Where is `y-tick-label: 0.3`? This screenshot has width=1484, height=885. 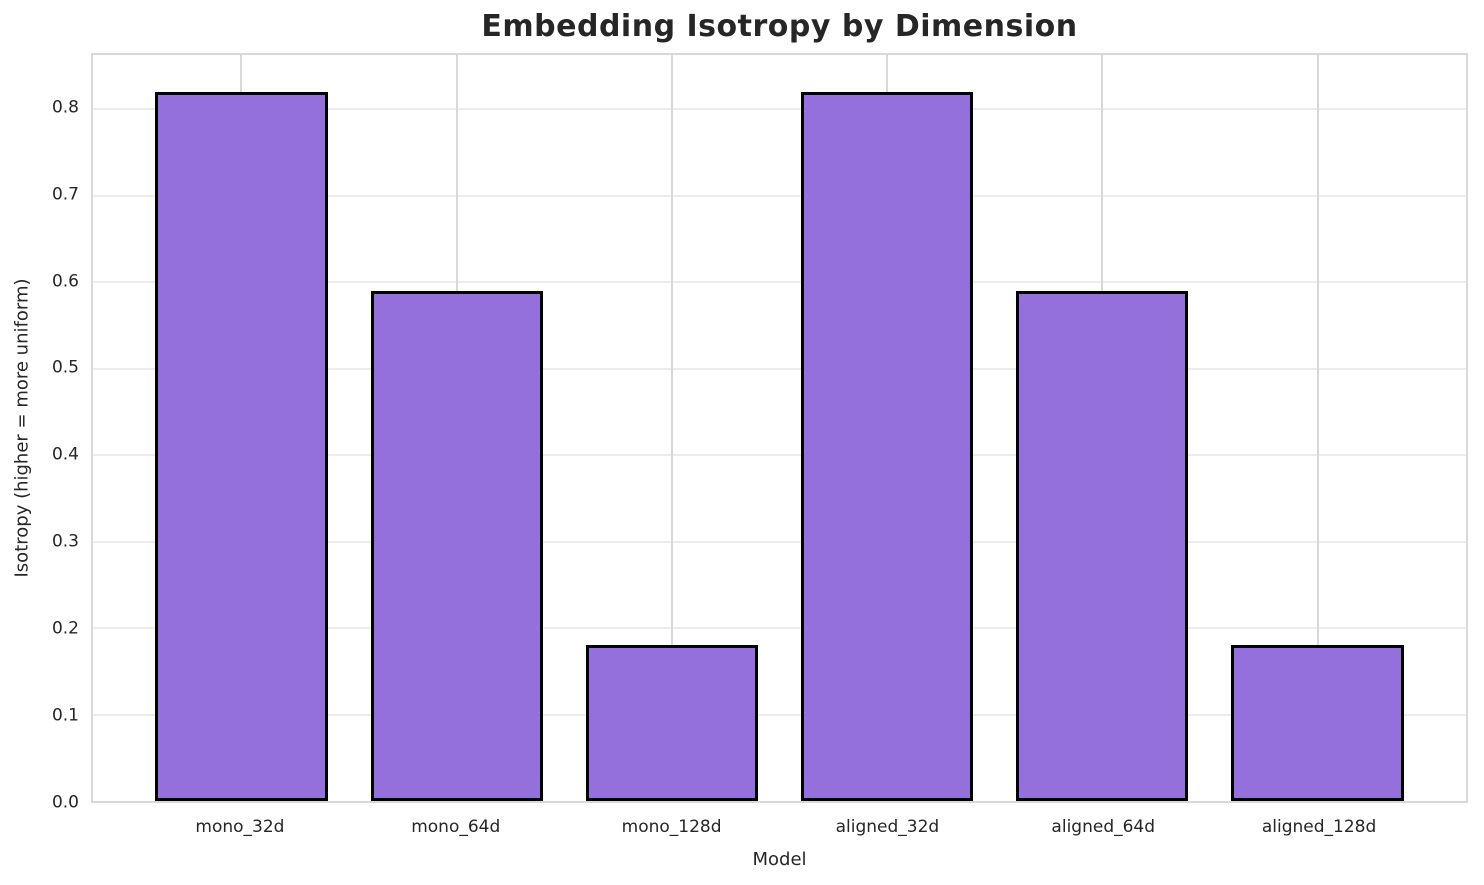
y-tick-label: 0.3 is located at coordinates (65, 541).